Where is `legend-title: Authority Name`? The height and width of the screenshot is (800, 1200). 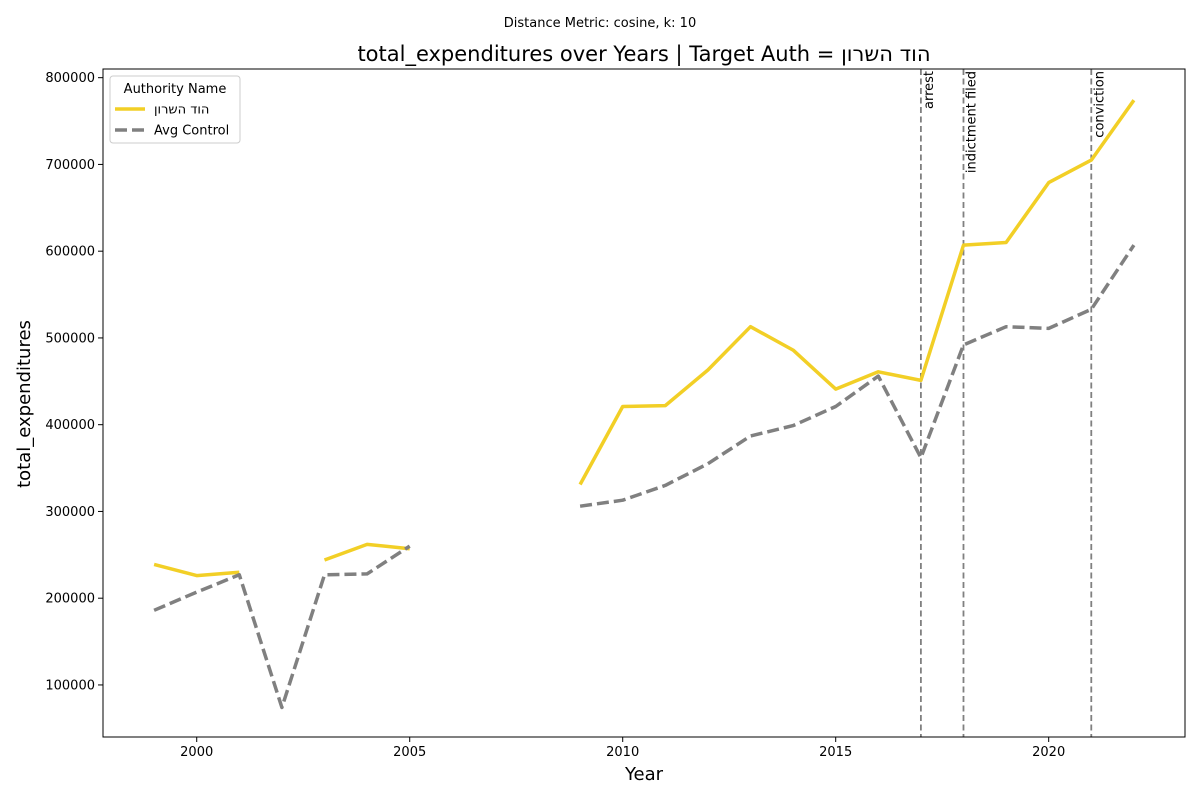 legend-title: Authority Name is located at coordinates (175, 89).